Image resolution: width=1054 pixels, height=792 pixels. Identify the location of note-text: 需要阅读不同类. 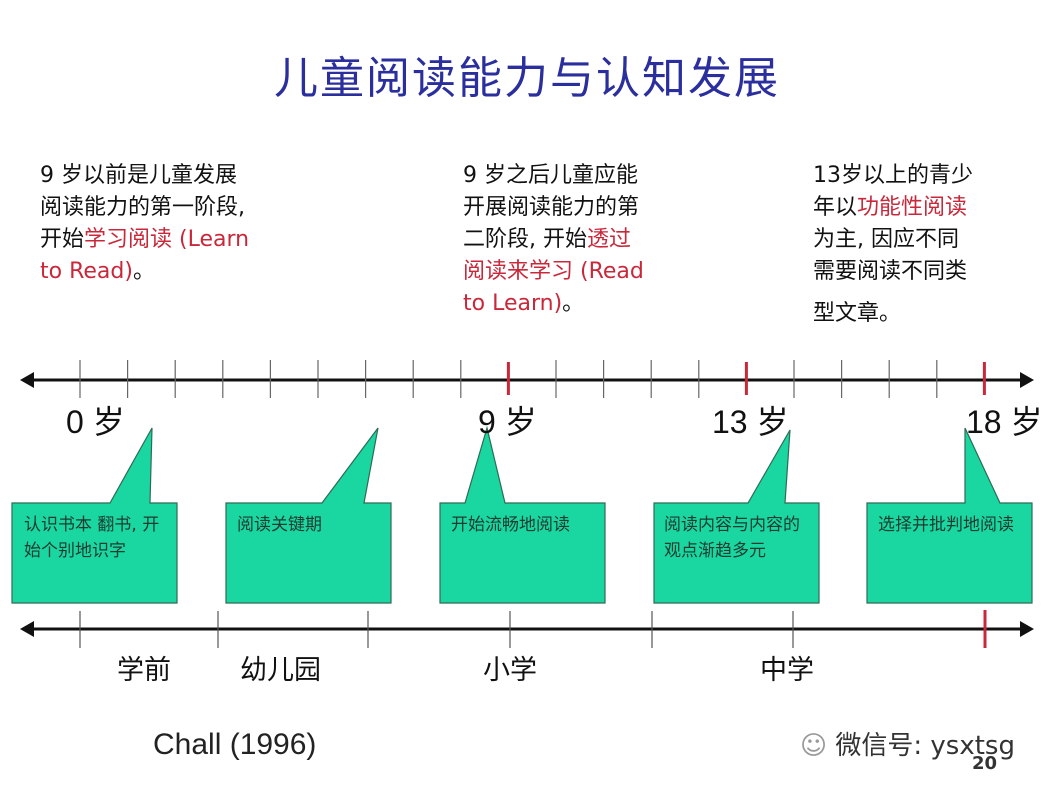
(890, 271).